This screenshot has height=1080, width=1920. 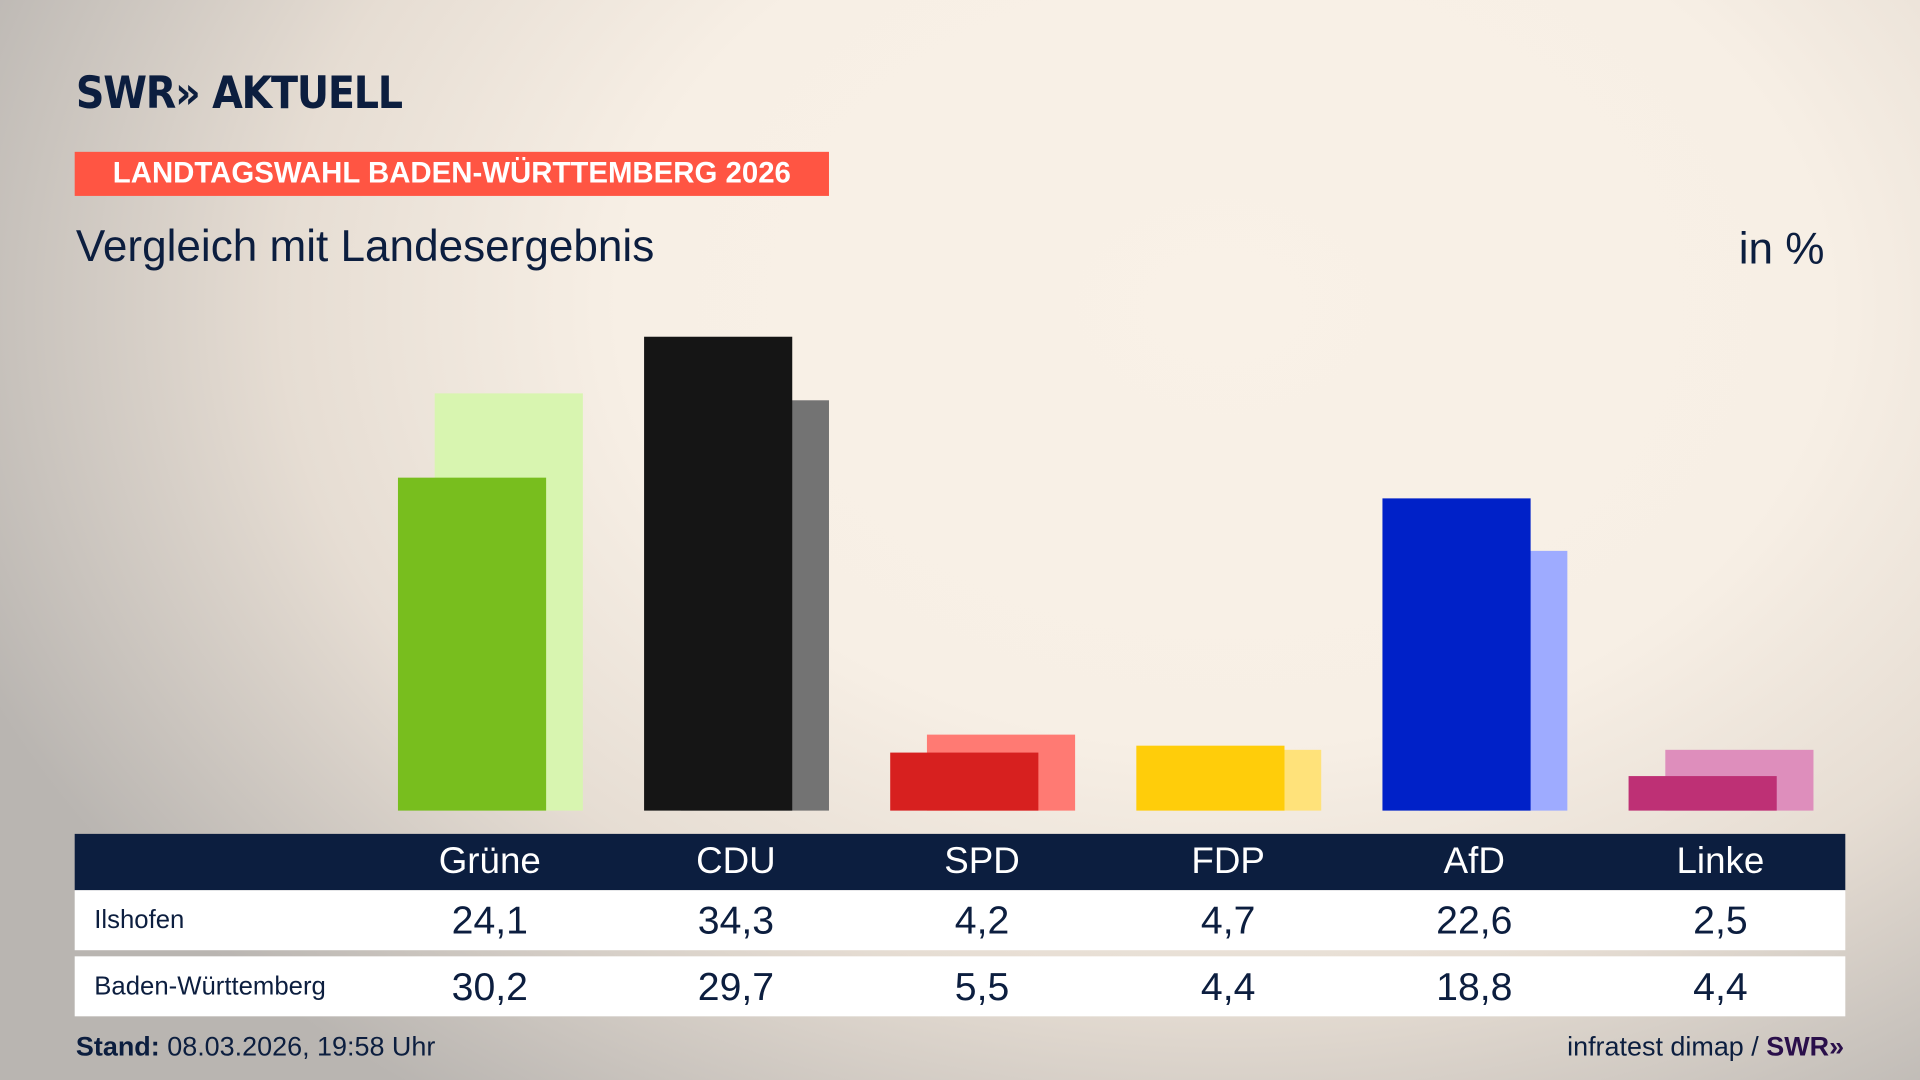 I want to click on value-label: 30,2, so click(x=489, y=985).